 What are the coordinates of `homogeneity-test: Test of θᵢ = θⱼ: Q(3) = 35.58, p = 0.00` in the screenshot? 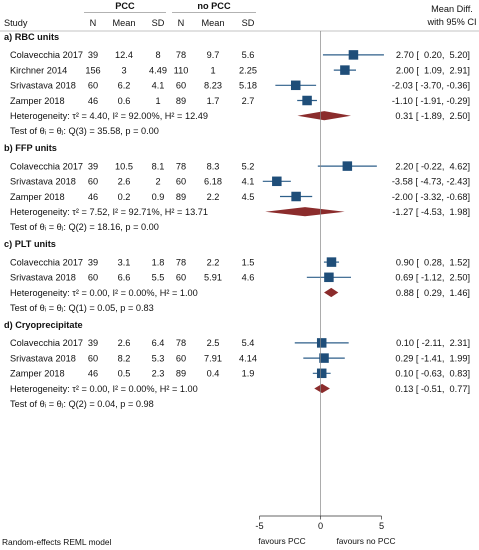 It's located at (84, 131).